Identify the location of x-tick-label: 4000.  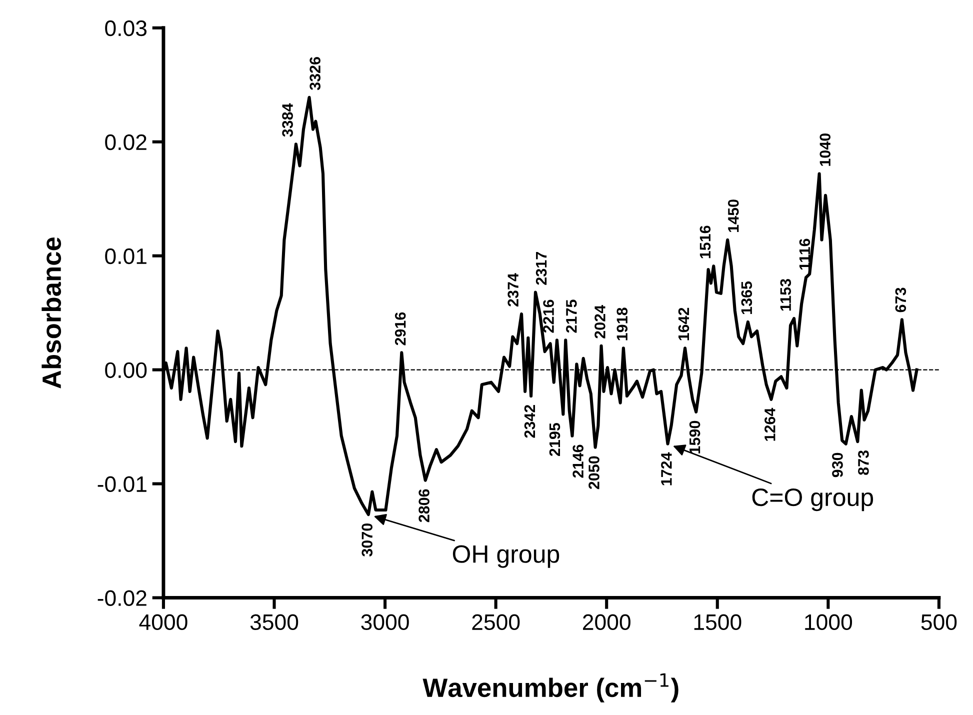
(163, 622).